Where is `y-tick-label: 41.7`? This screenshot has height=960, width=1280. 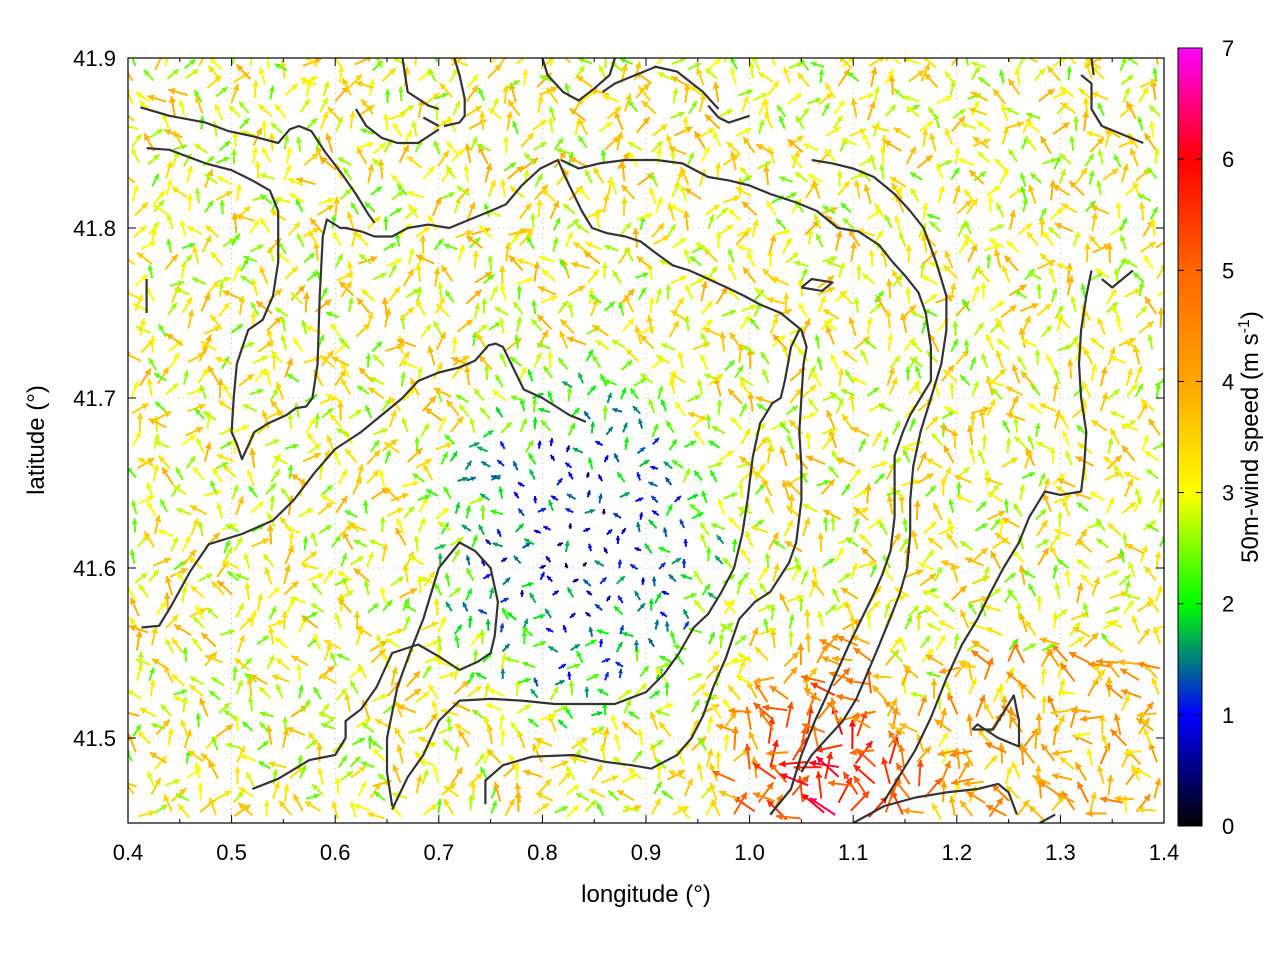 y-tick-label: 41.7 is located at coordinates (94, 398).